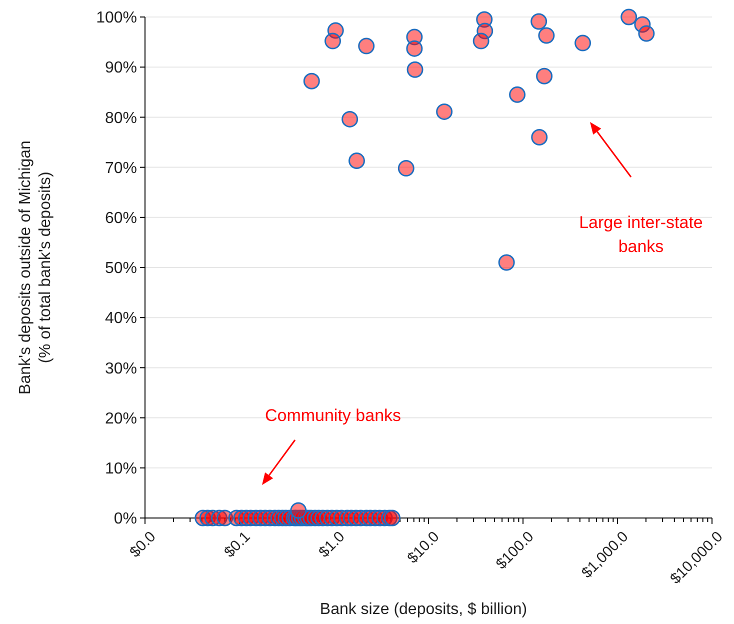 This screenshot has width=734, height=624. Describe the element at coordinates (35, 267) in the screenshot. I see `y-axis-title: Bank's deposits outside of Michigan (% of total bank's deposits)` at that location.